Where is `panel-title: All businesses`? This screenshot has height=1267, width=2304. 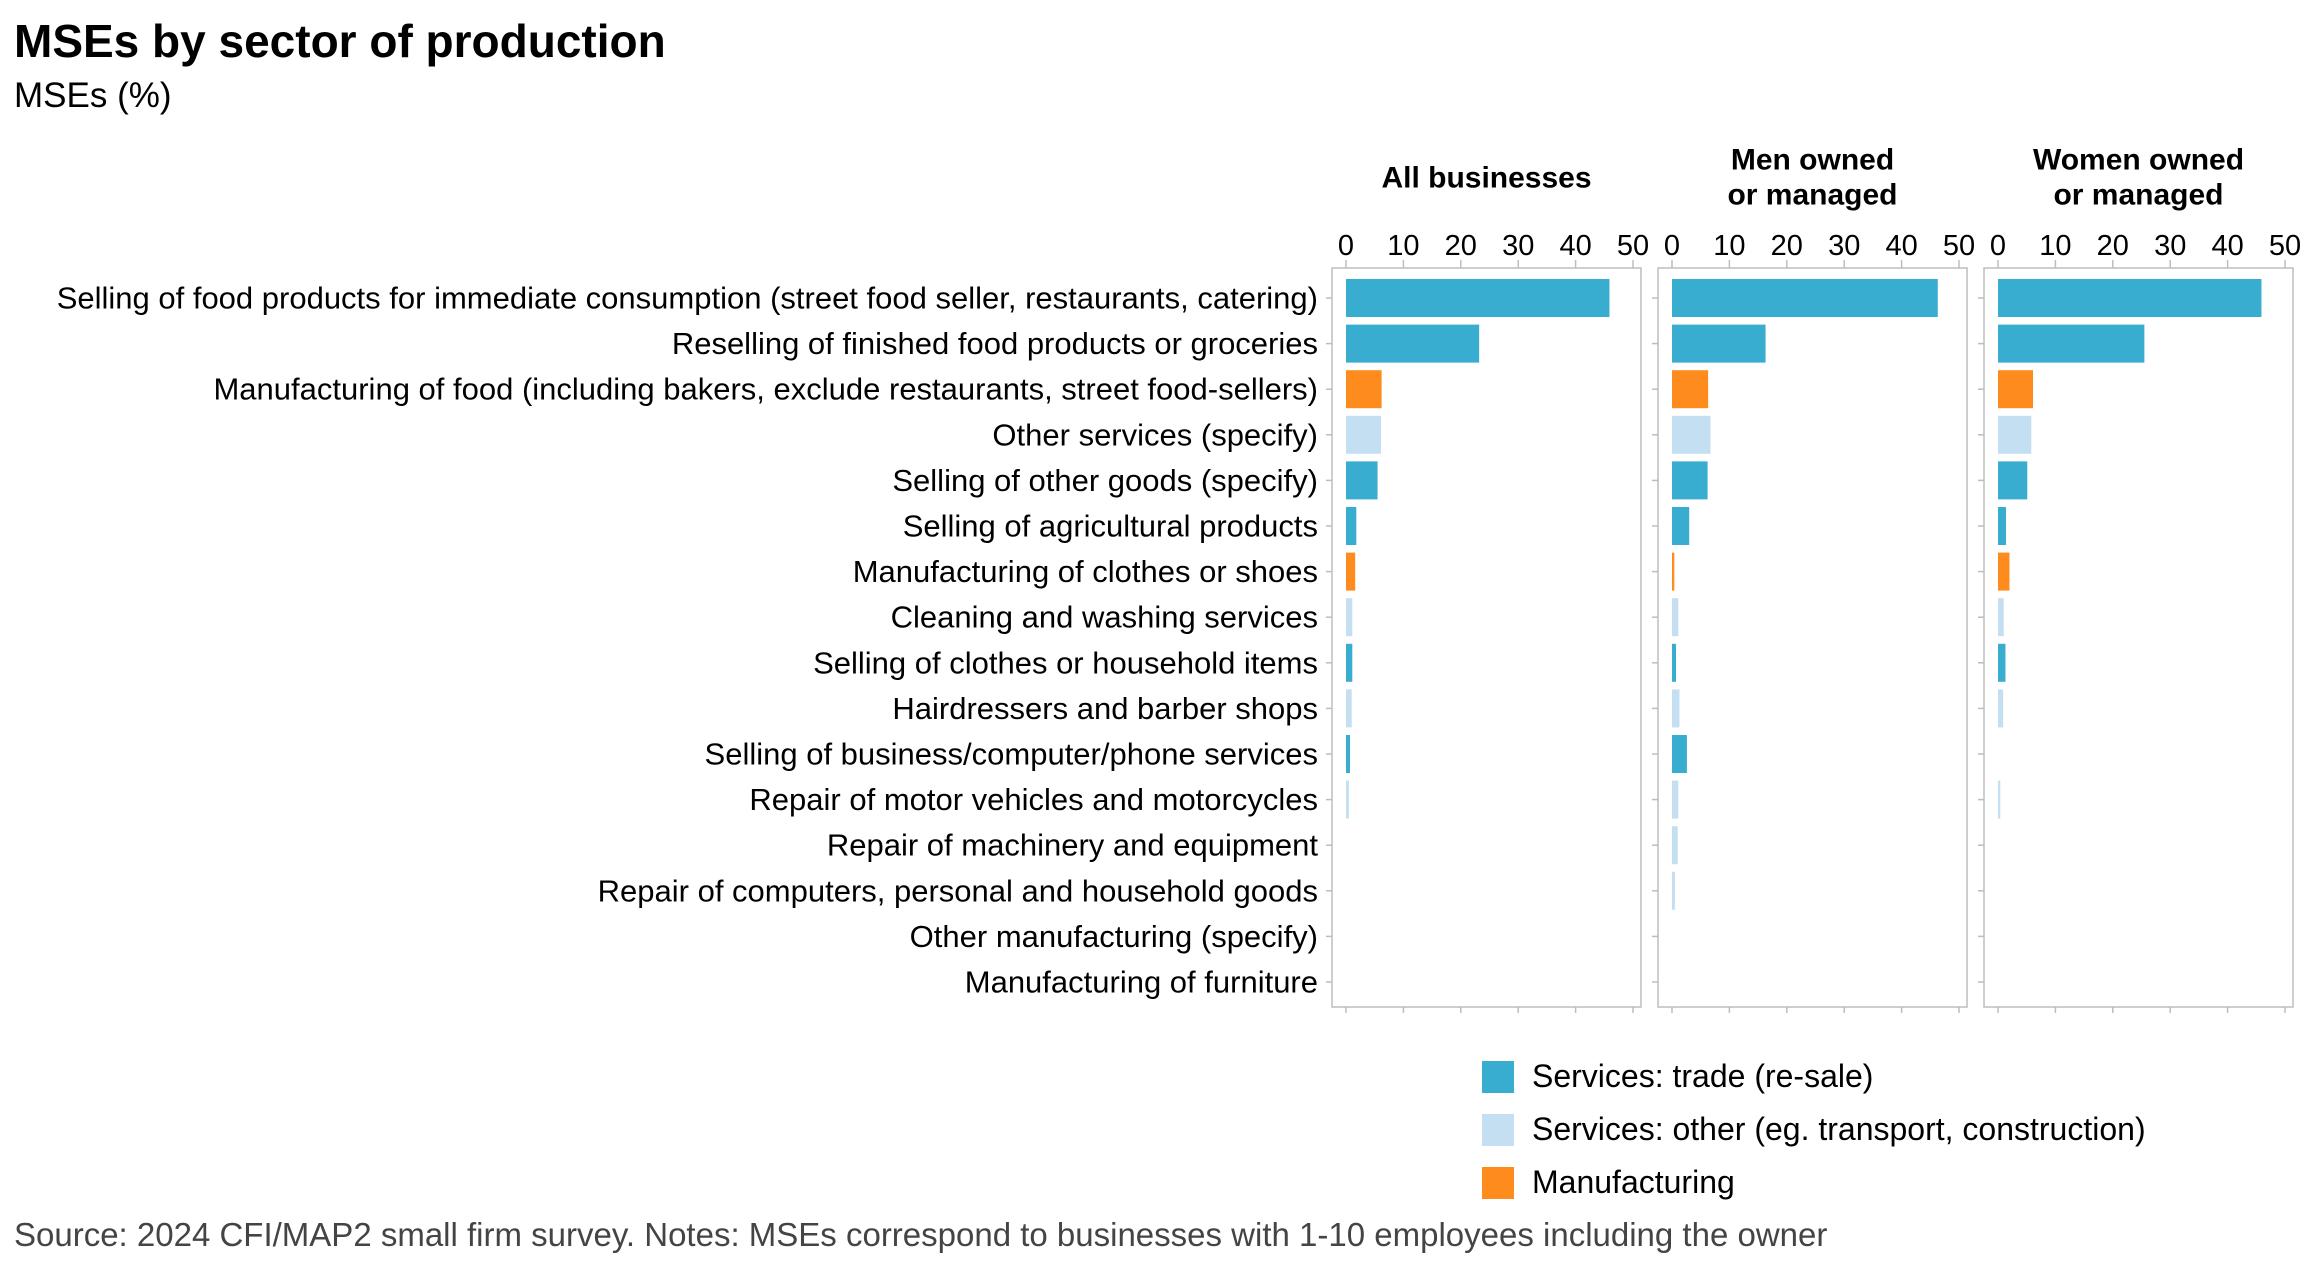 panel-title: All businesses is located at coordinates (1486, 178).